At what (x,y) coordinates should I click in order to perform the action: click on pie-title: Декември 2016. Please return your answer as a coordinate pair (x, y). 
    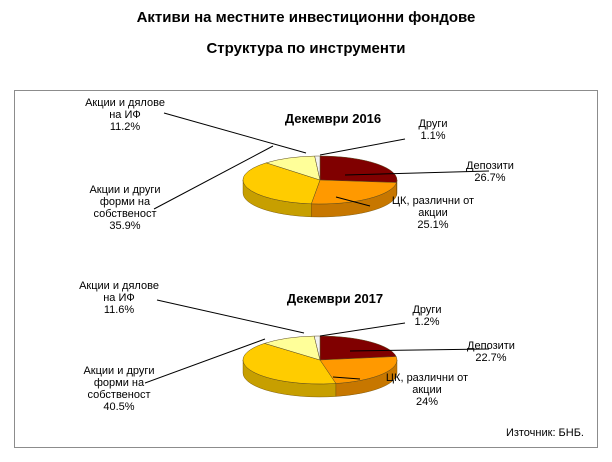
    Looking at the image, I should click on (333, 118).